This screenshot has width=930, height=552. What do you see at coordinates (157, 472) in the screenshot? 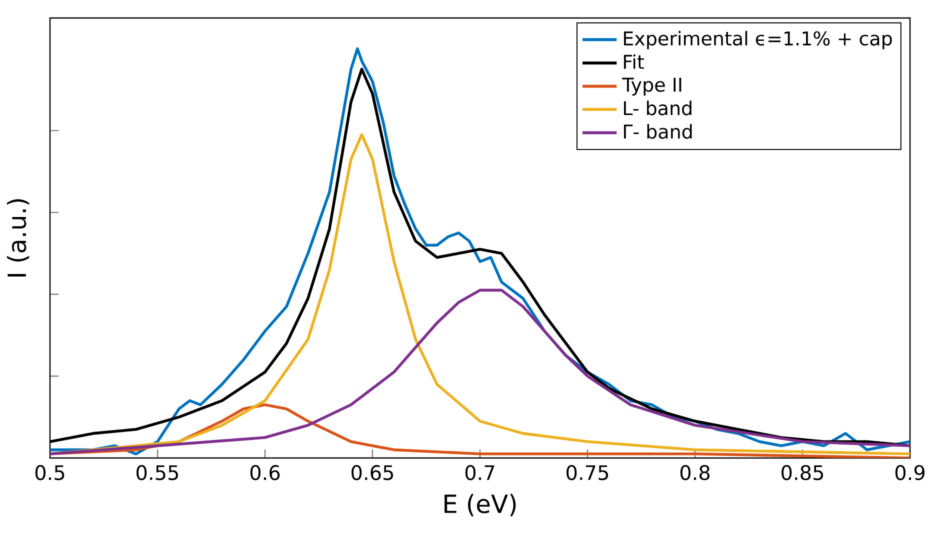
I see `x-tick-label: 0.55` at bounding box center [157, 472].